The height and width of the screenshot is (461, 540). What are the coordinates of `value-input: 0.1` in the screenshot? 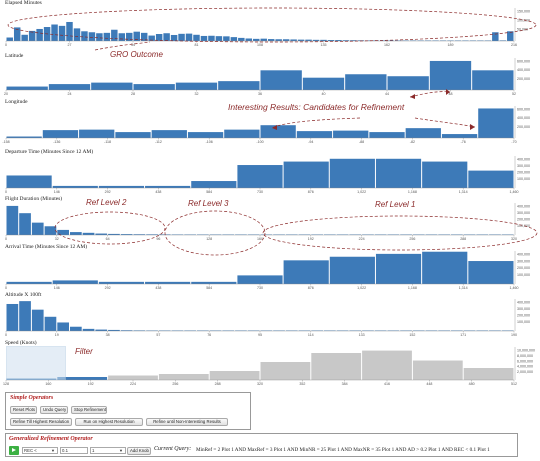 It's located at (74, 450).